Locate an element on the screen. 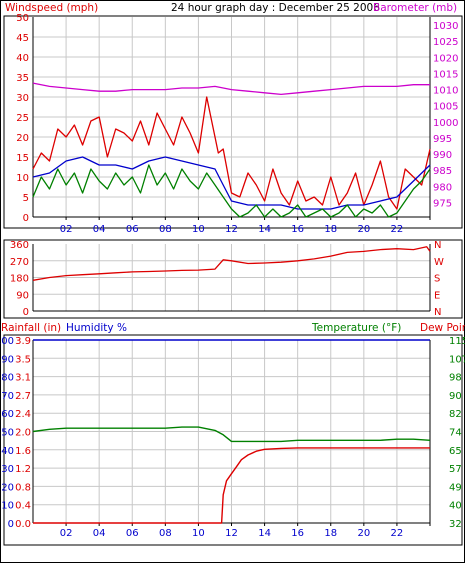 The width and height of the screenshot is (465, 563). rainfall-axis-label: Rainfall (in) is located at coordinates (31, 328).